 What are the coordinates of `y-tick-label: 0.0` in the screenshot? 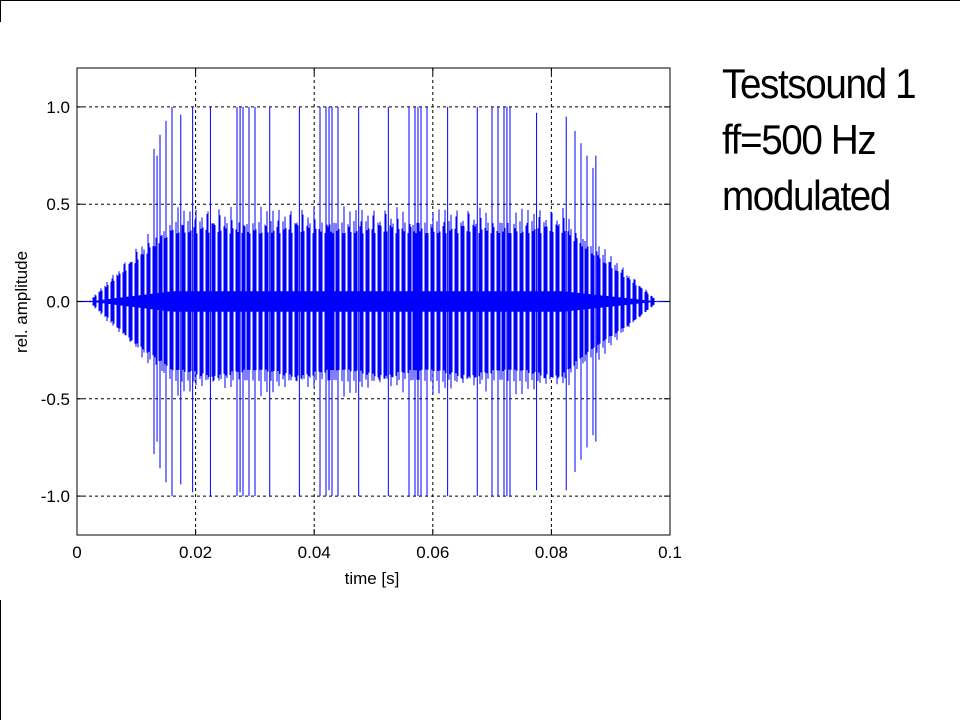 It's located at (58, 302).